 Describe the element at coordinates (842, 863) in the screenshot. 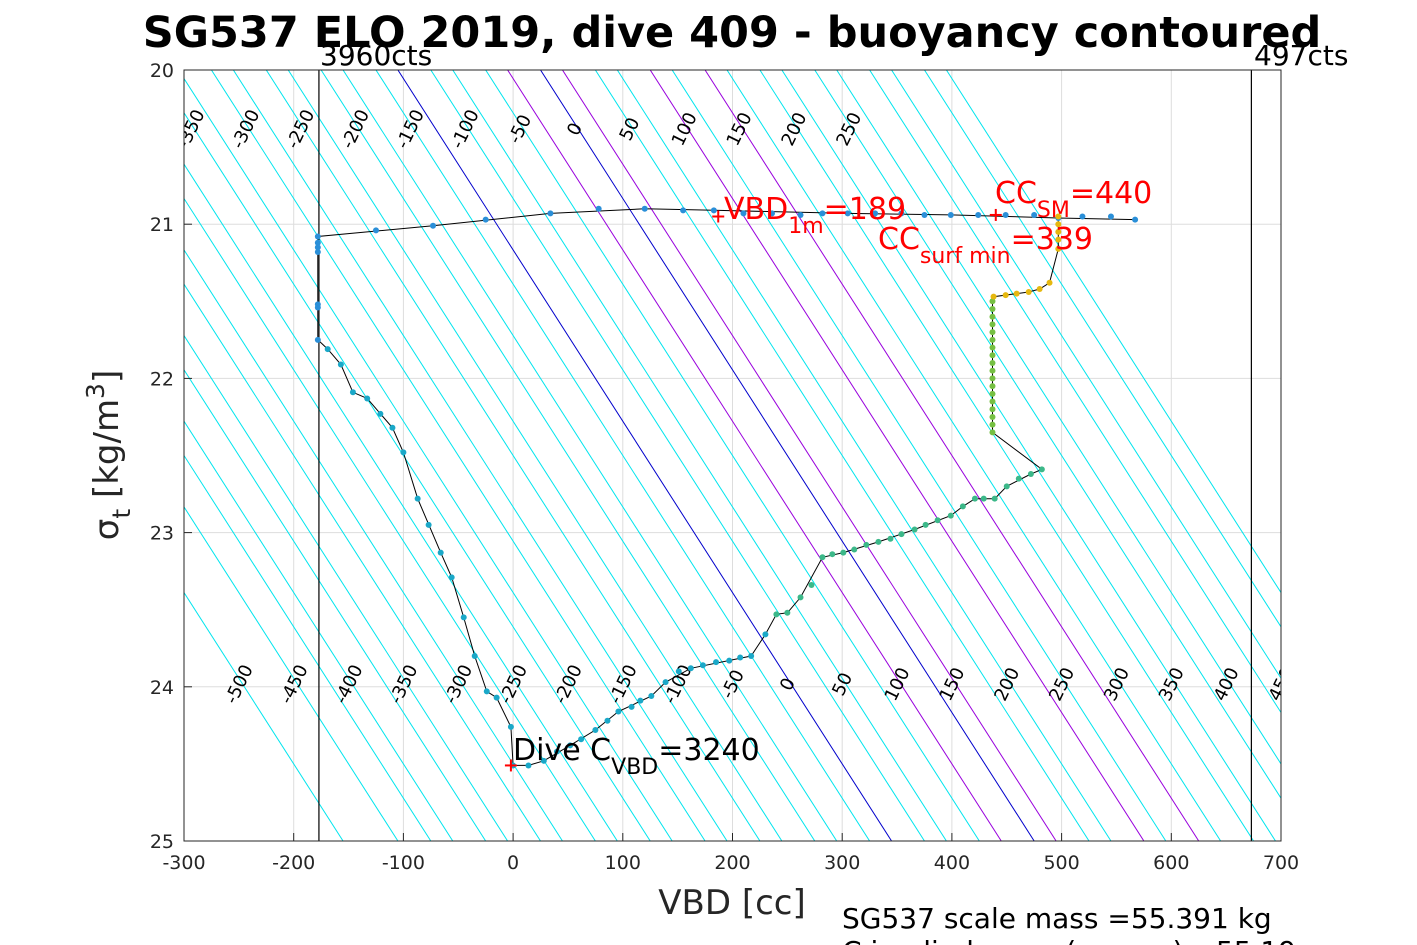

I see `x-tick-label: 300` at that location.